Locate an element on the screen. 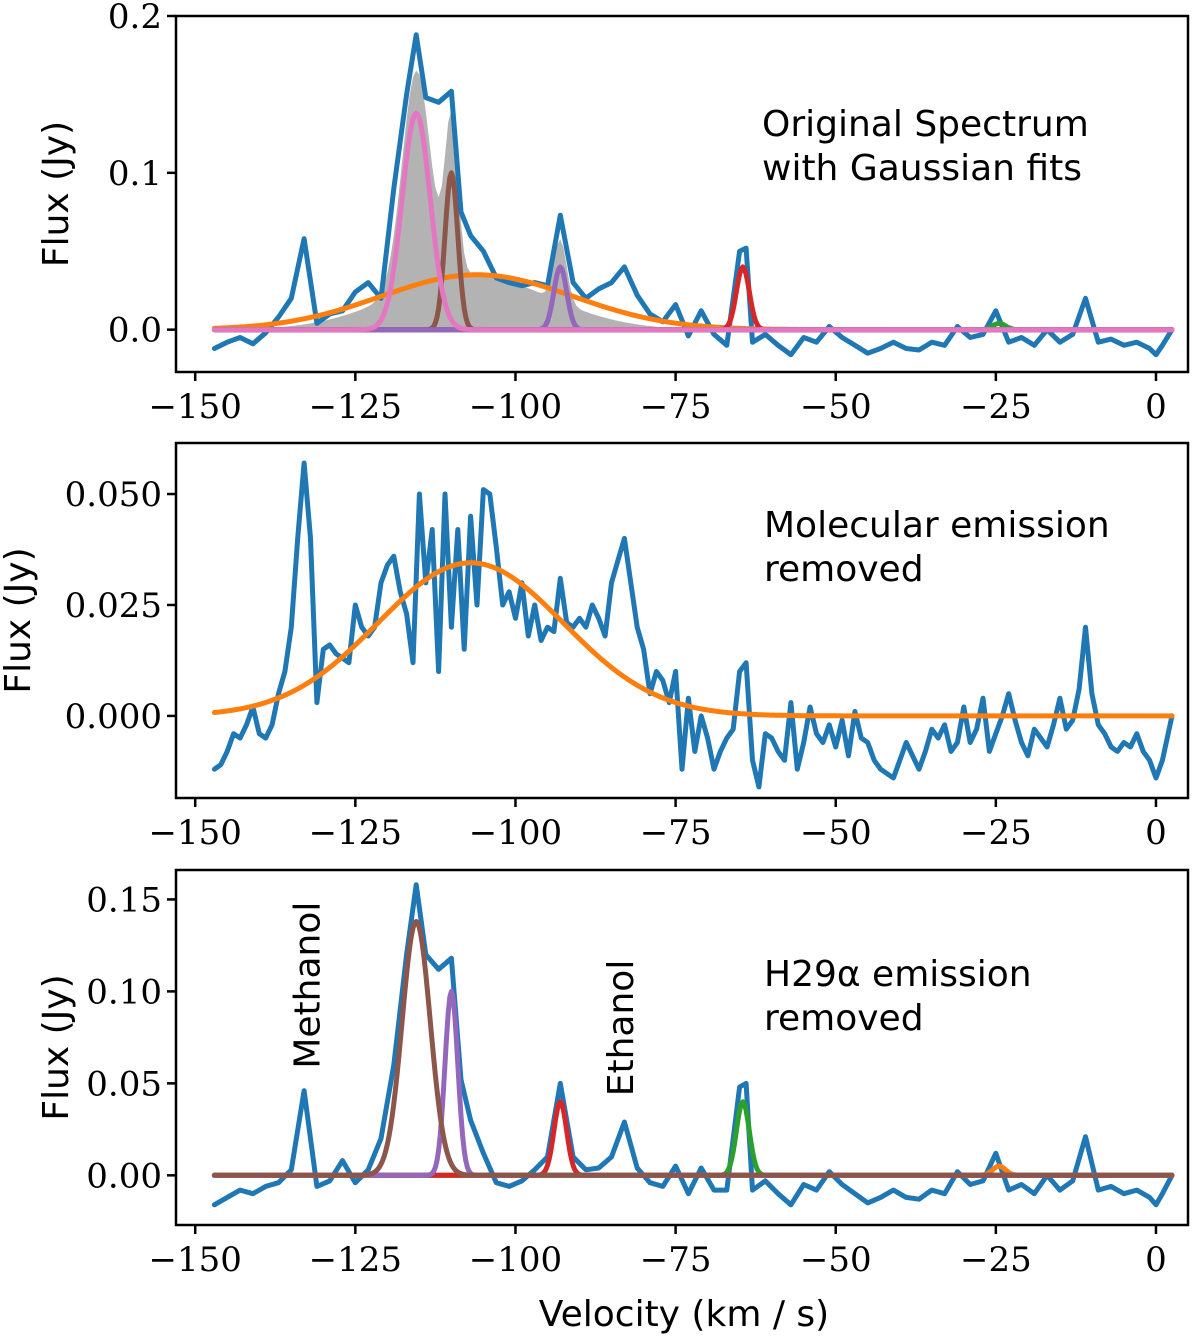 The width and height of the screenshot is (1200, 1340). panel-annotation: Molecular emission is located at coordinates (937, 525).